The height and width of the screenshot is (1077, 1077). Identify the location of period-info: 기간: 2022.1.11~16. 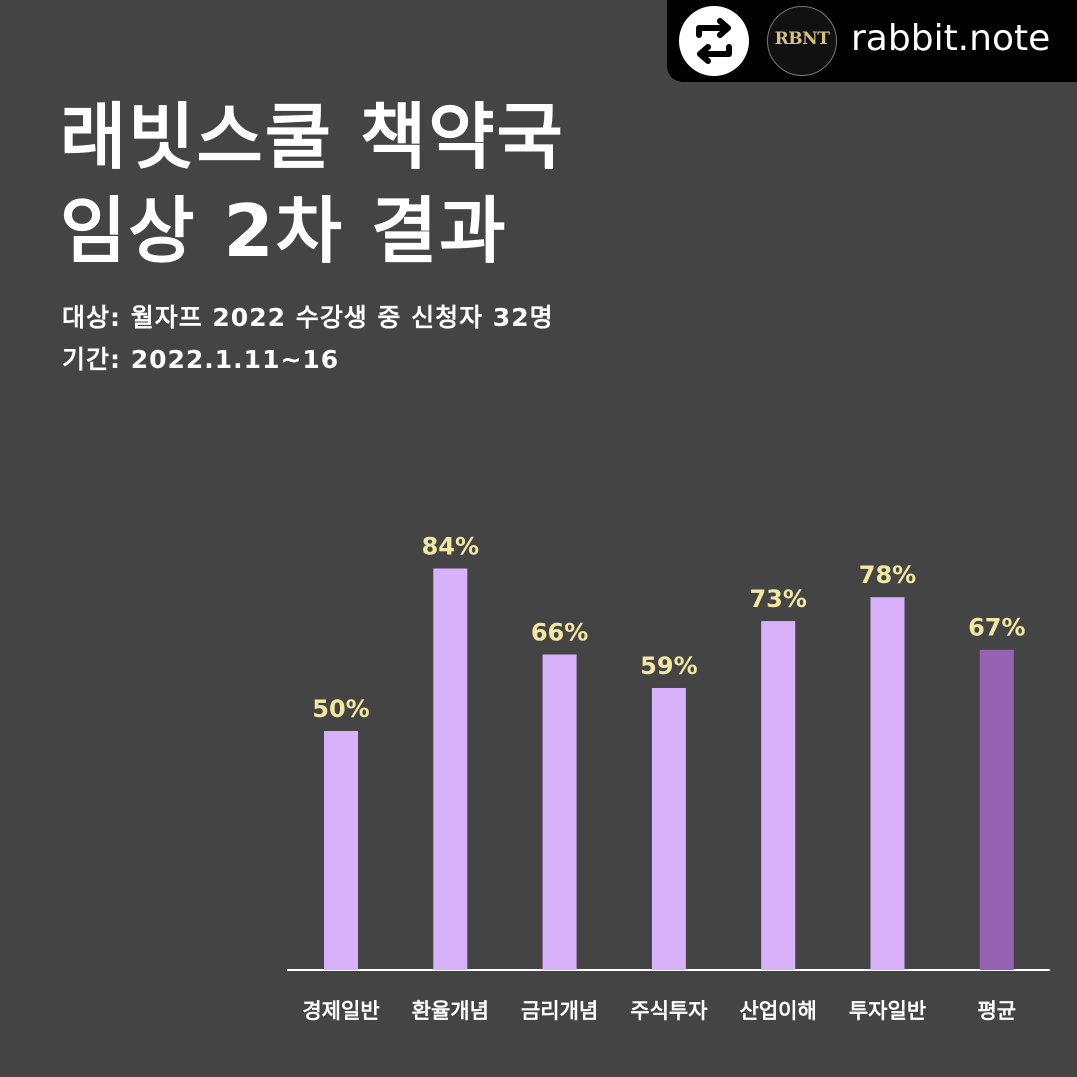
(201, 359).